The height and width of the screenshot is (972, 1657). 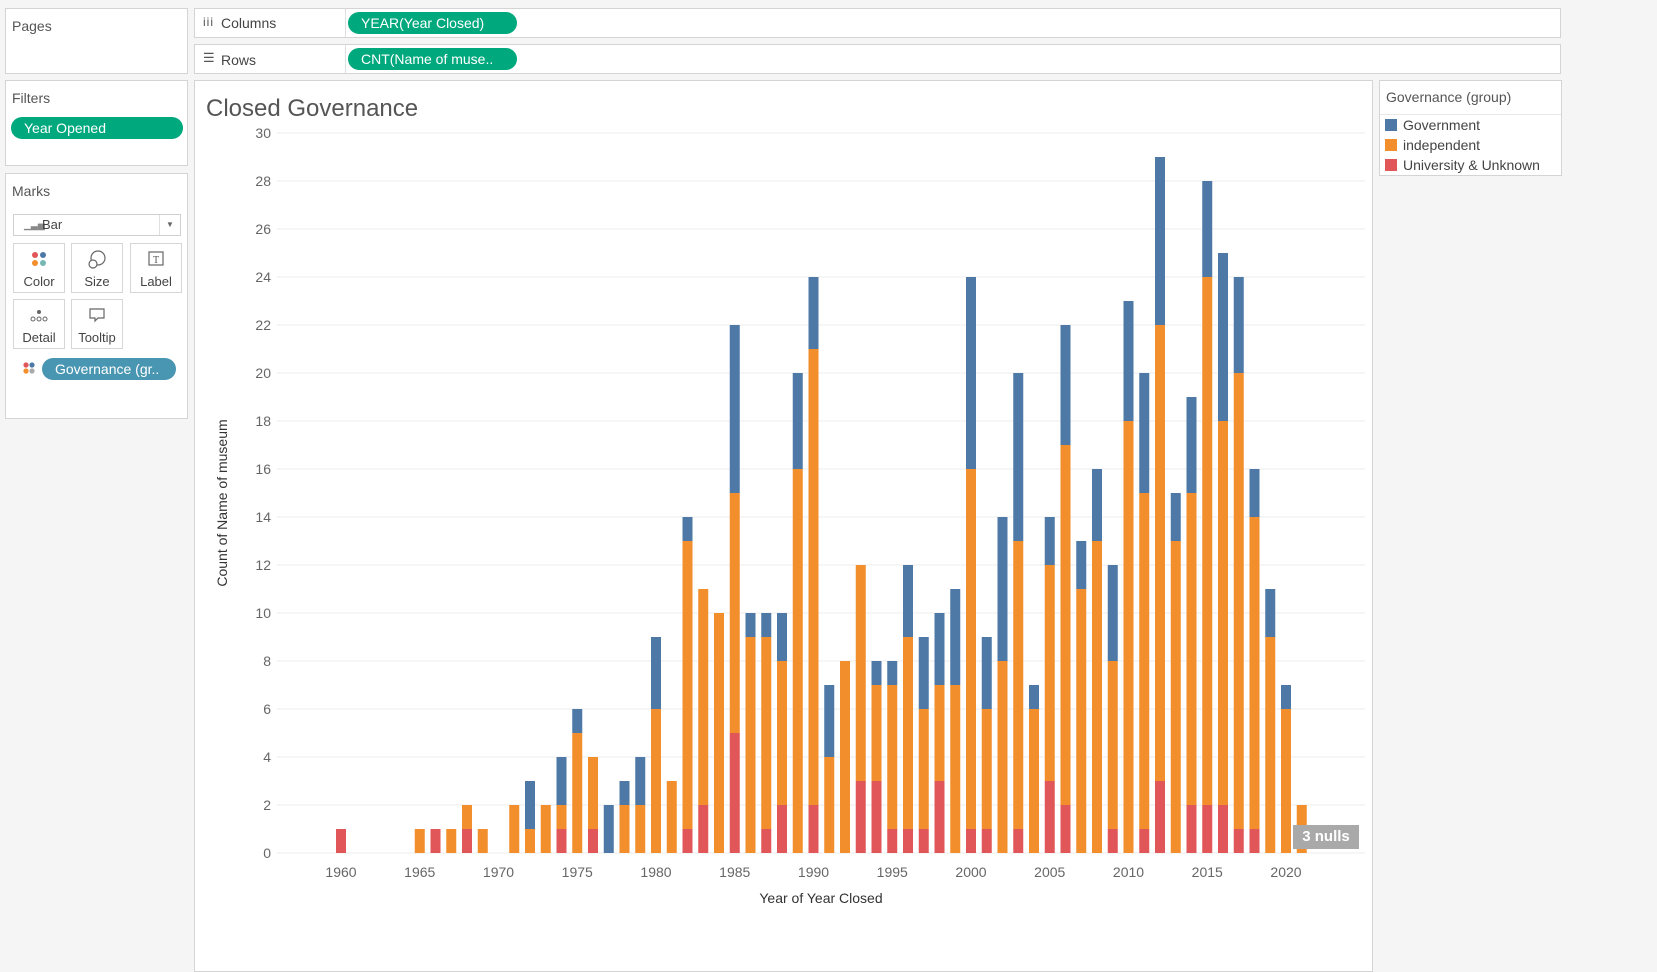 What do you see at coordinates (31, 191) in the screenshot?
I see `marks-title: Marks` at bounding box center [31, 191].